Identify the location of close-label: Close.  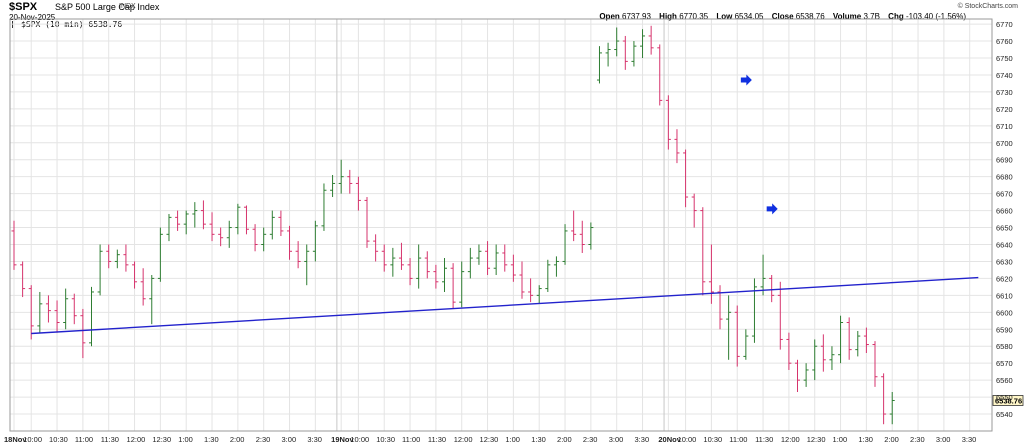
(782, 16).